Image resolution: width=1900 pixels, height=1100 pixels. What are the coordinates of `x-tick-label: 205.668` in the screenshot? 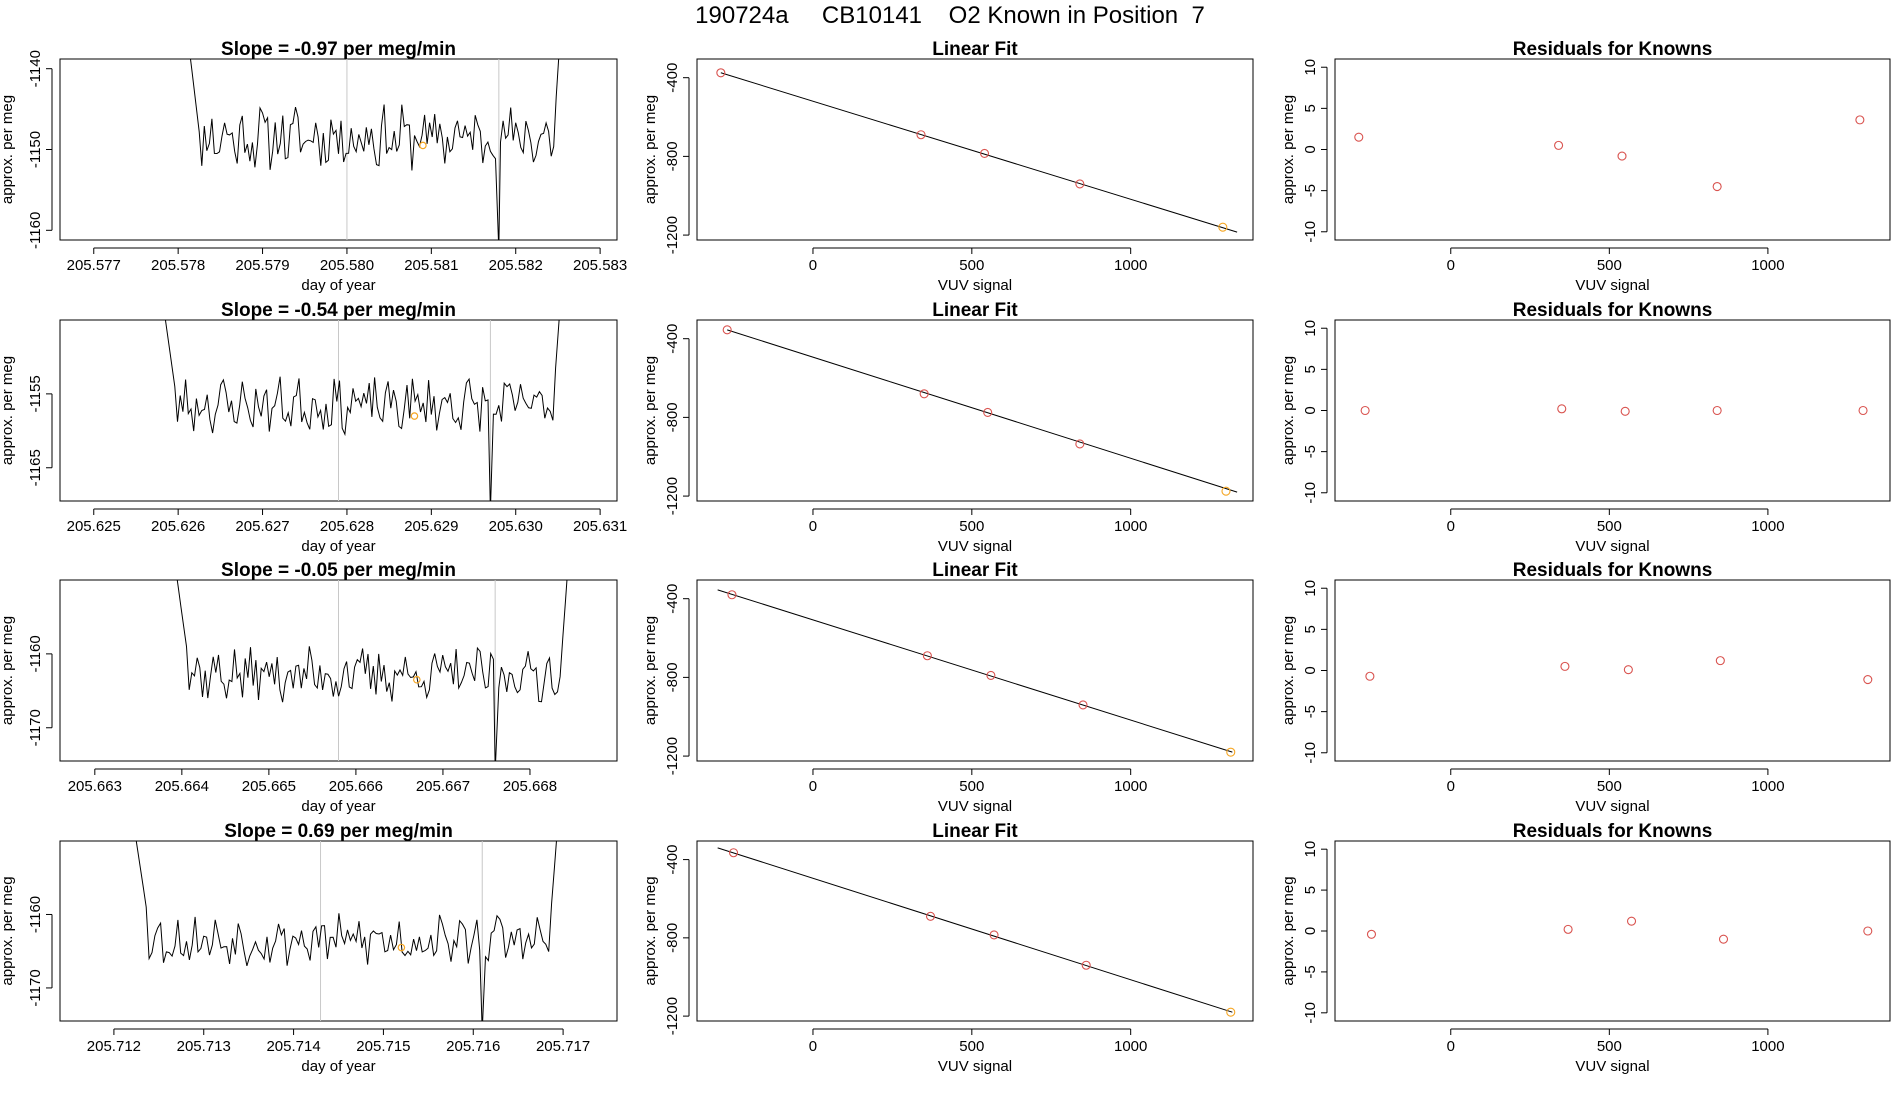 It's located at (530, 786).